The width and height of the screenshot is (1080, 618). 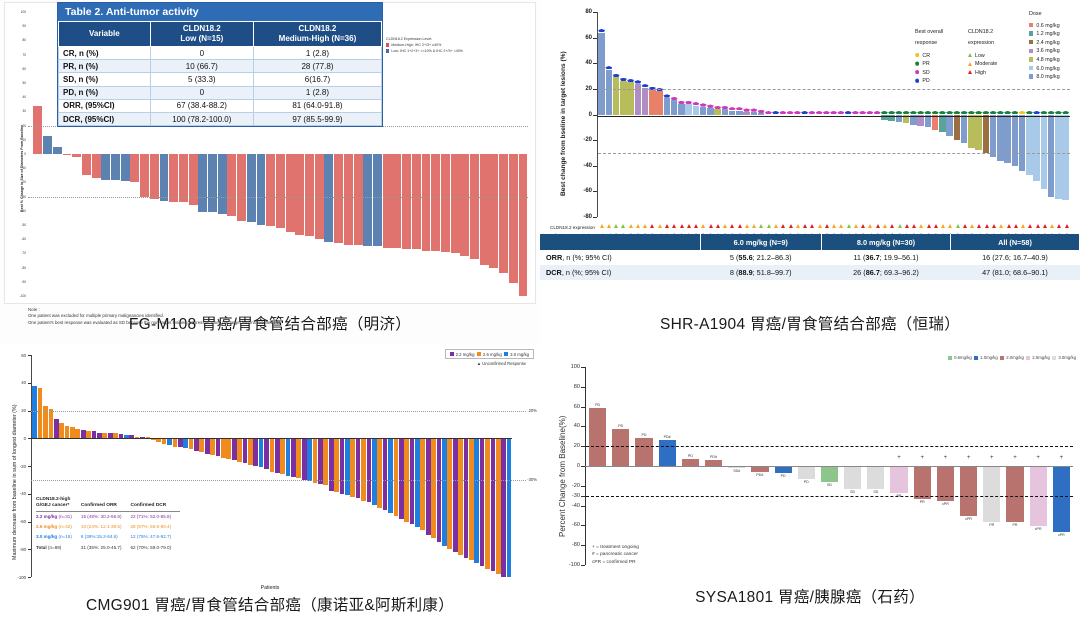 I want to click on inset-th-line1: CLDN18.2-high, so click(x=53, y=499).